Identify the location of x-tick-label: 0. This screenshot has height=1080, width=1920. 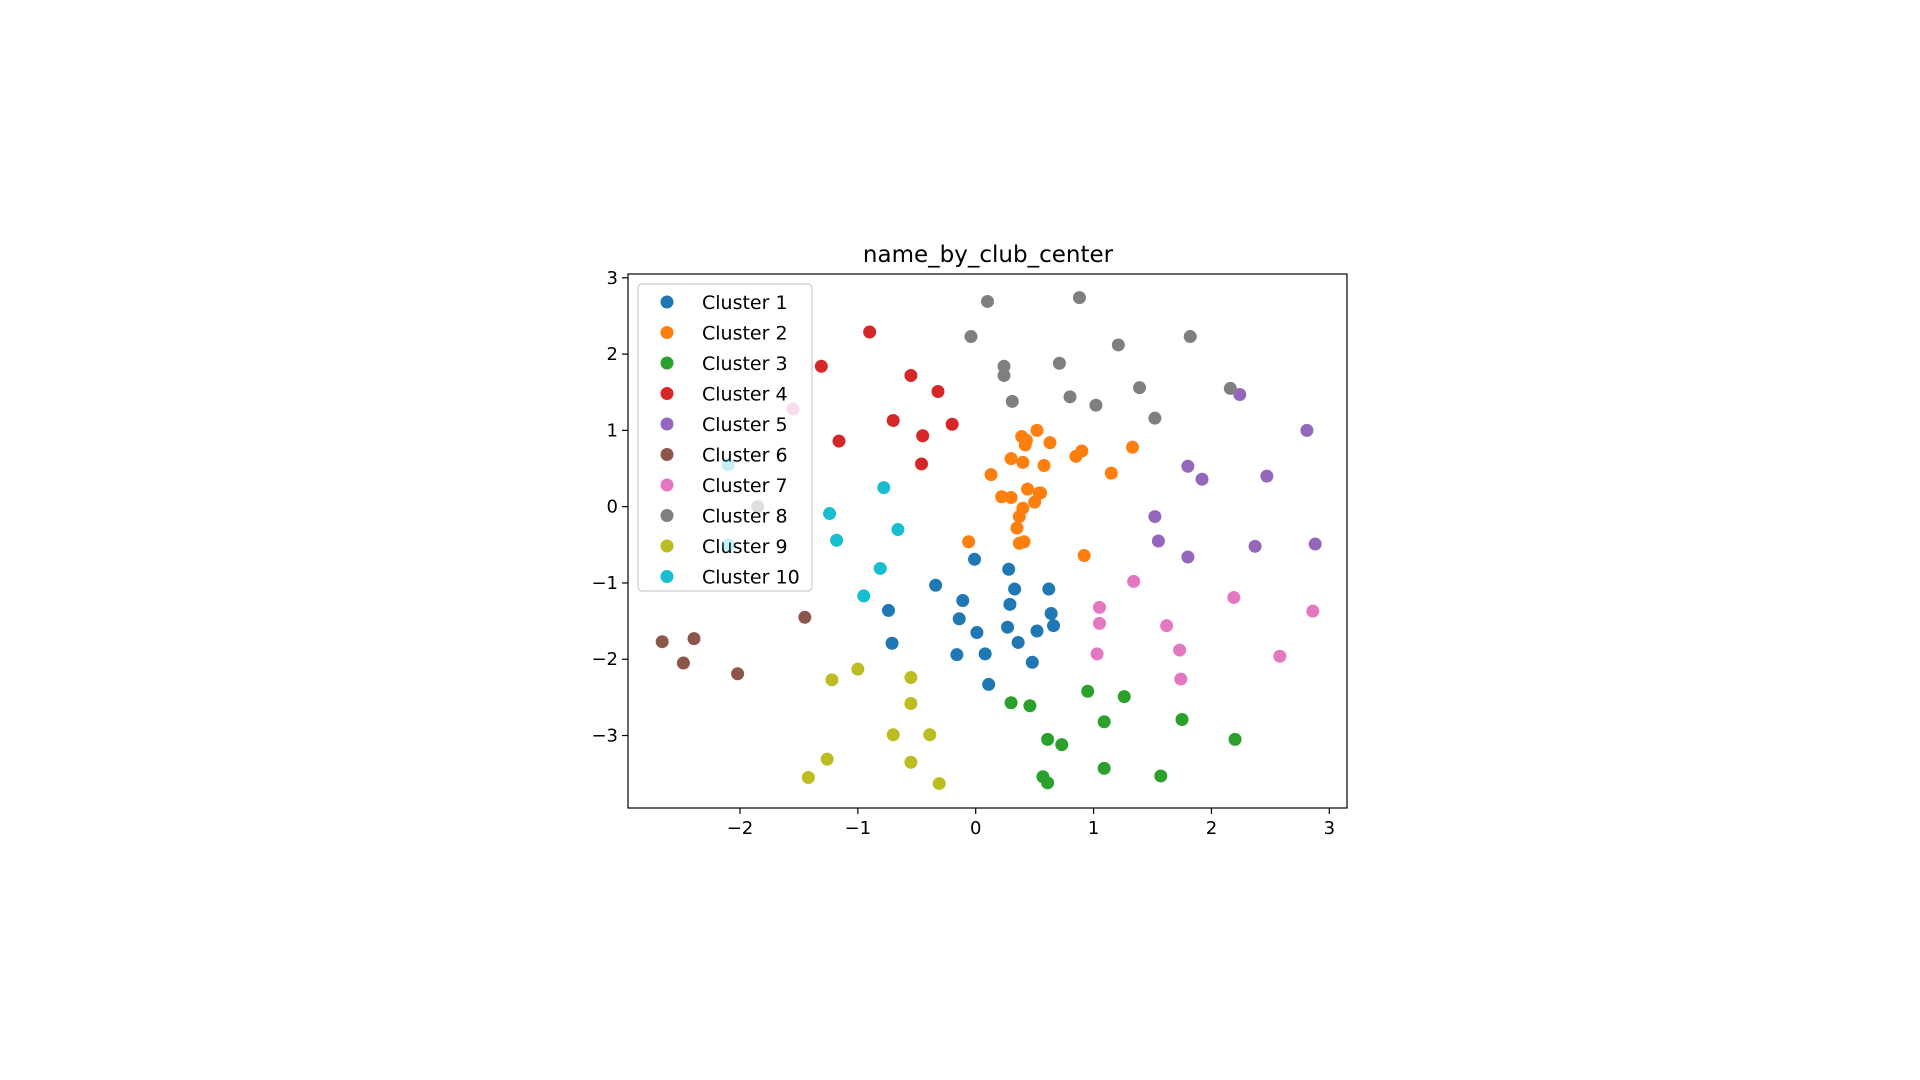
(975, 828).